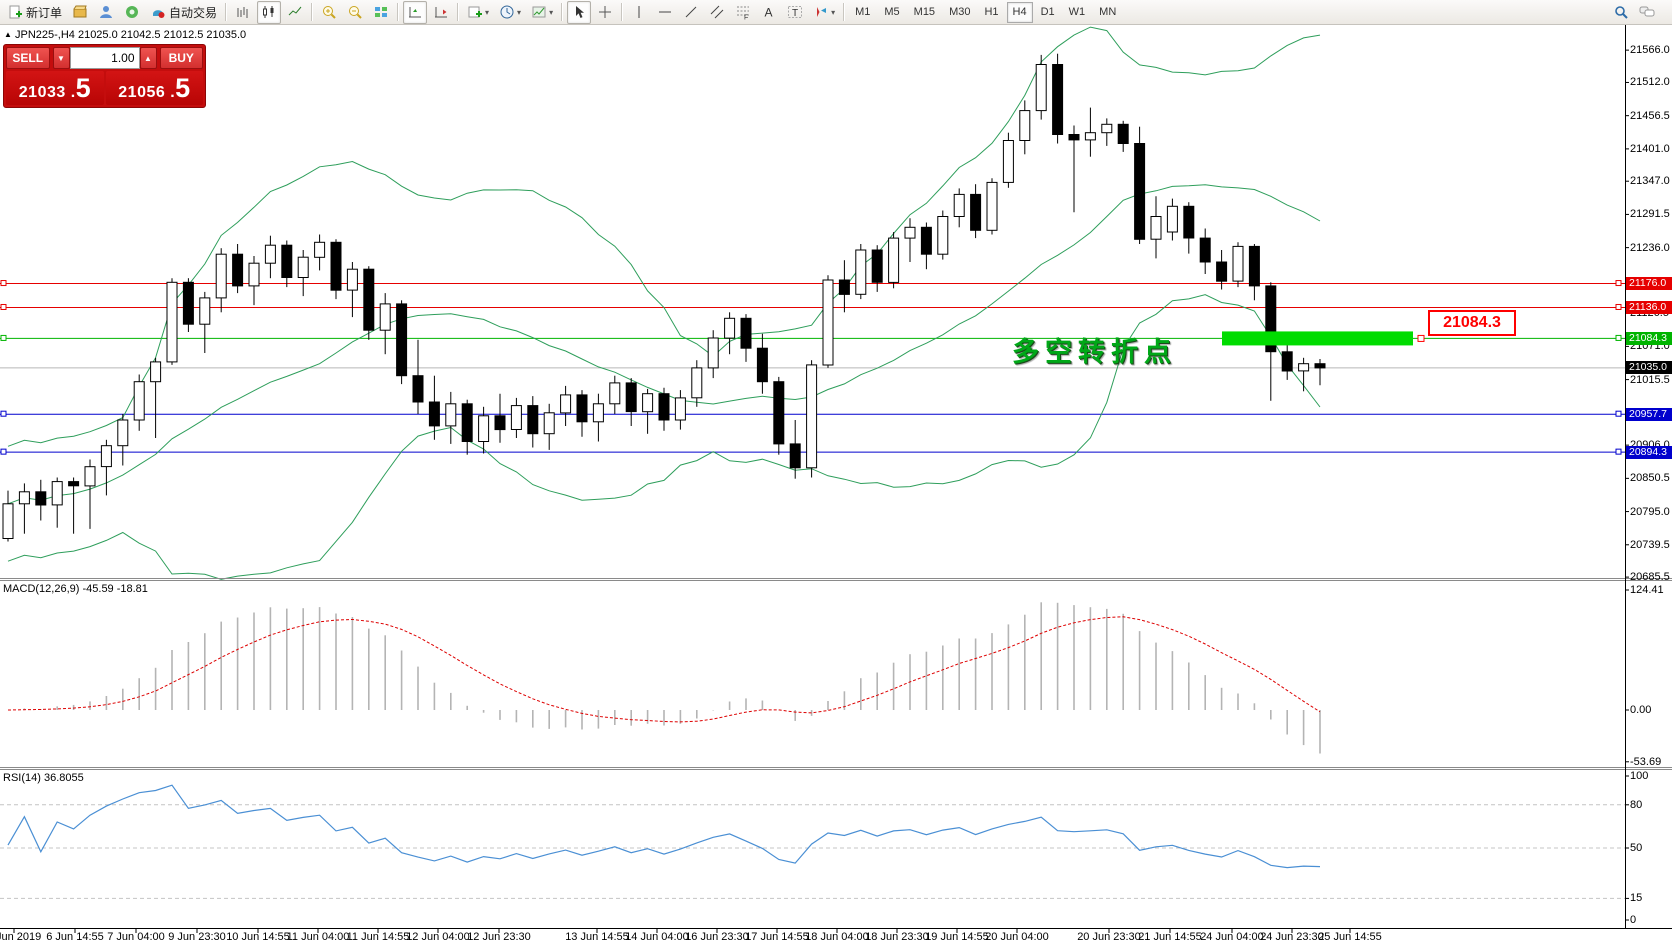 This screenshot has width=1672, height=947. I want to click on periods-button: ▾, so click(510, 12).